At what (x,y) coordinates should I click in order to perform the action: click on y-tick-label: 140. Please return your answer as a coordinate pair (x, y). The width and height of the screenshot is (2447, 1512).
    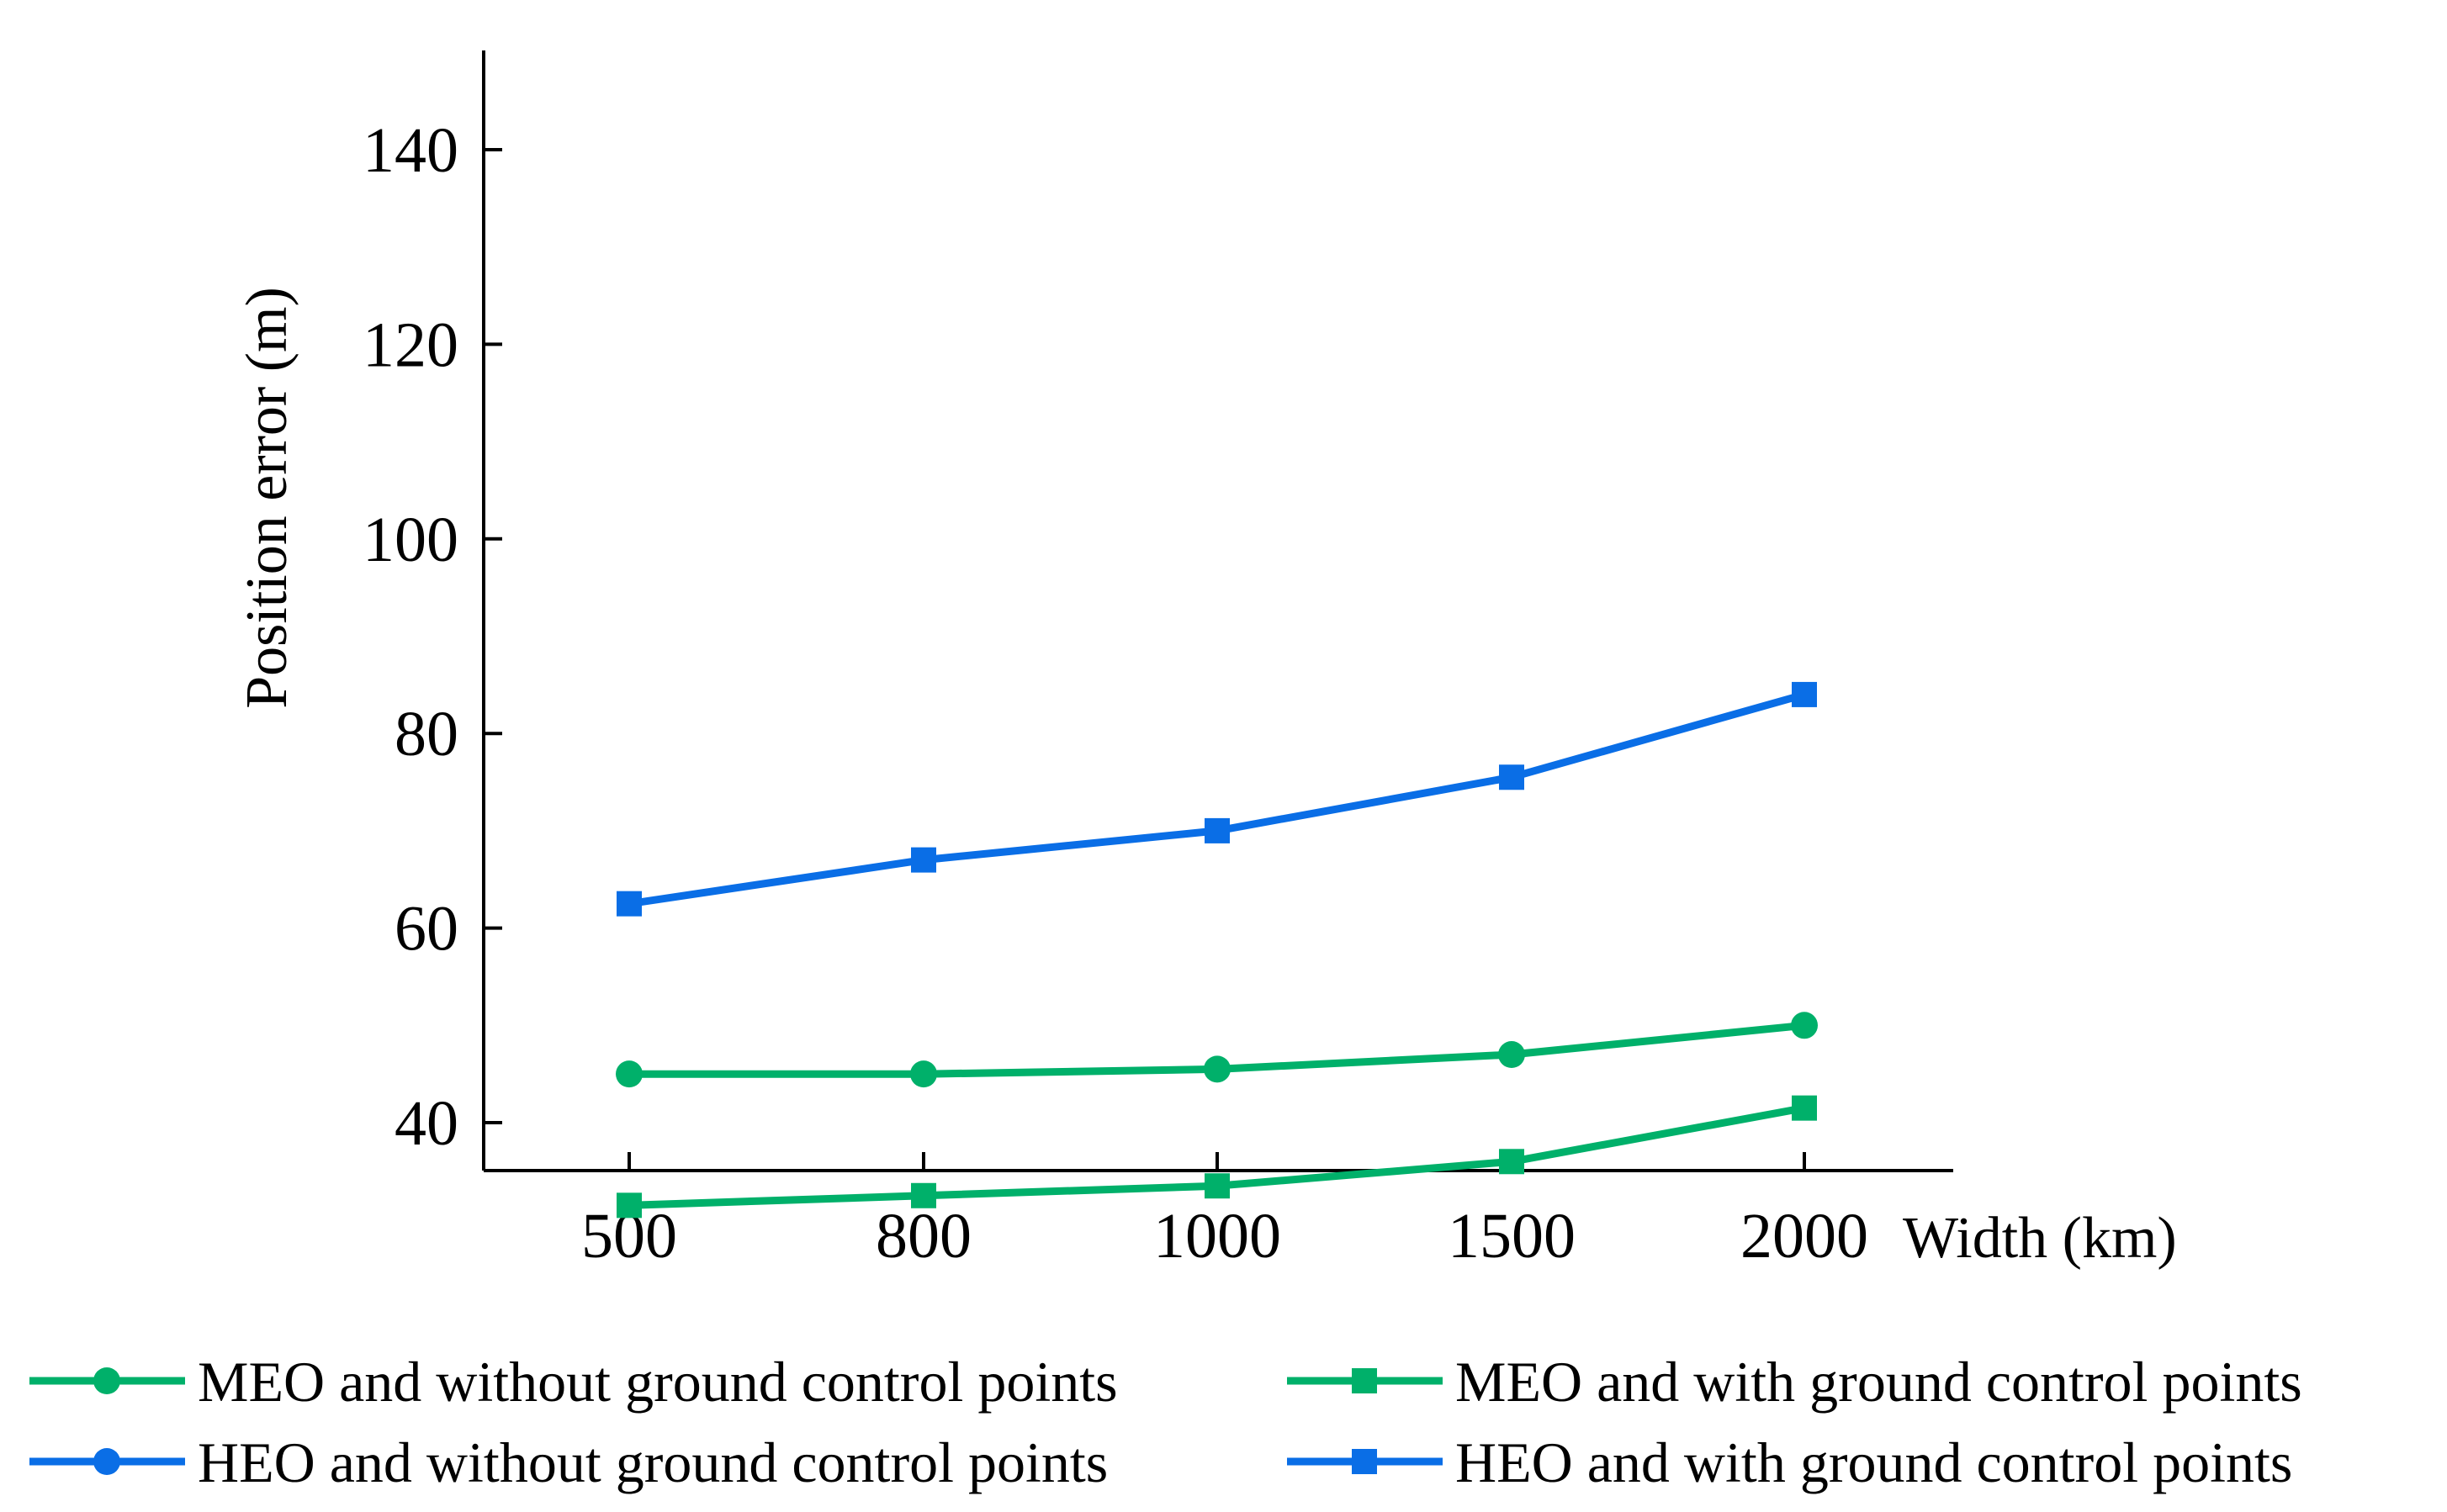
    Looking at the image, I should click on (410, 150).